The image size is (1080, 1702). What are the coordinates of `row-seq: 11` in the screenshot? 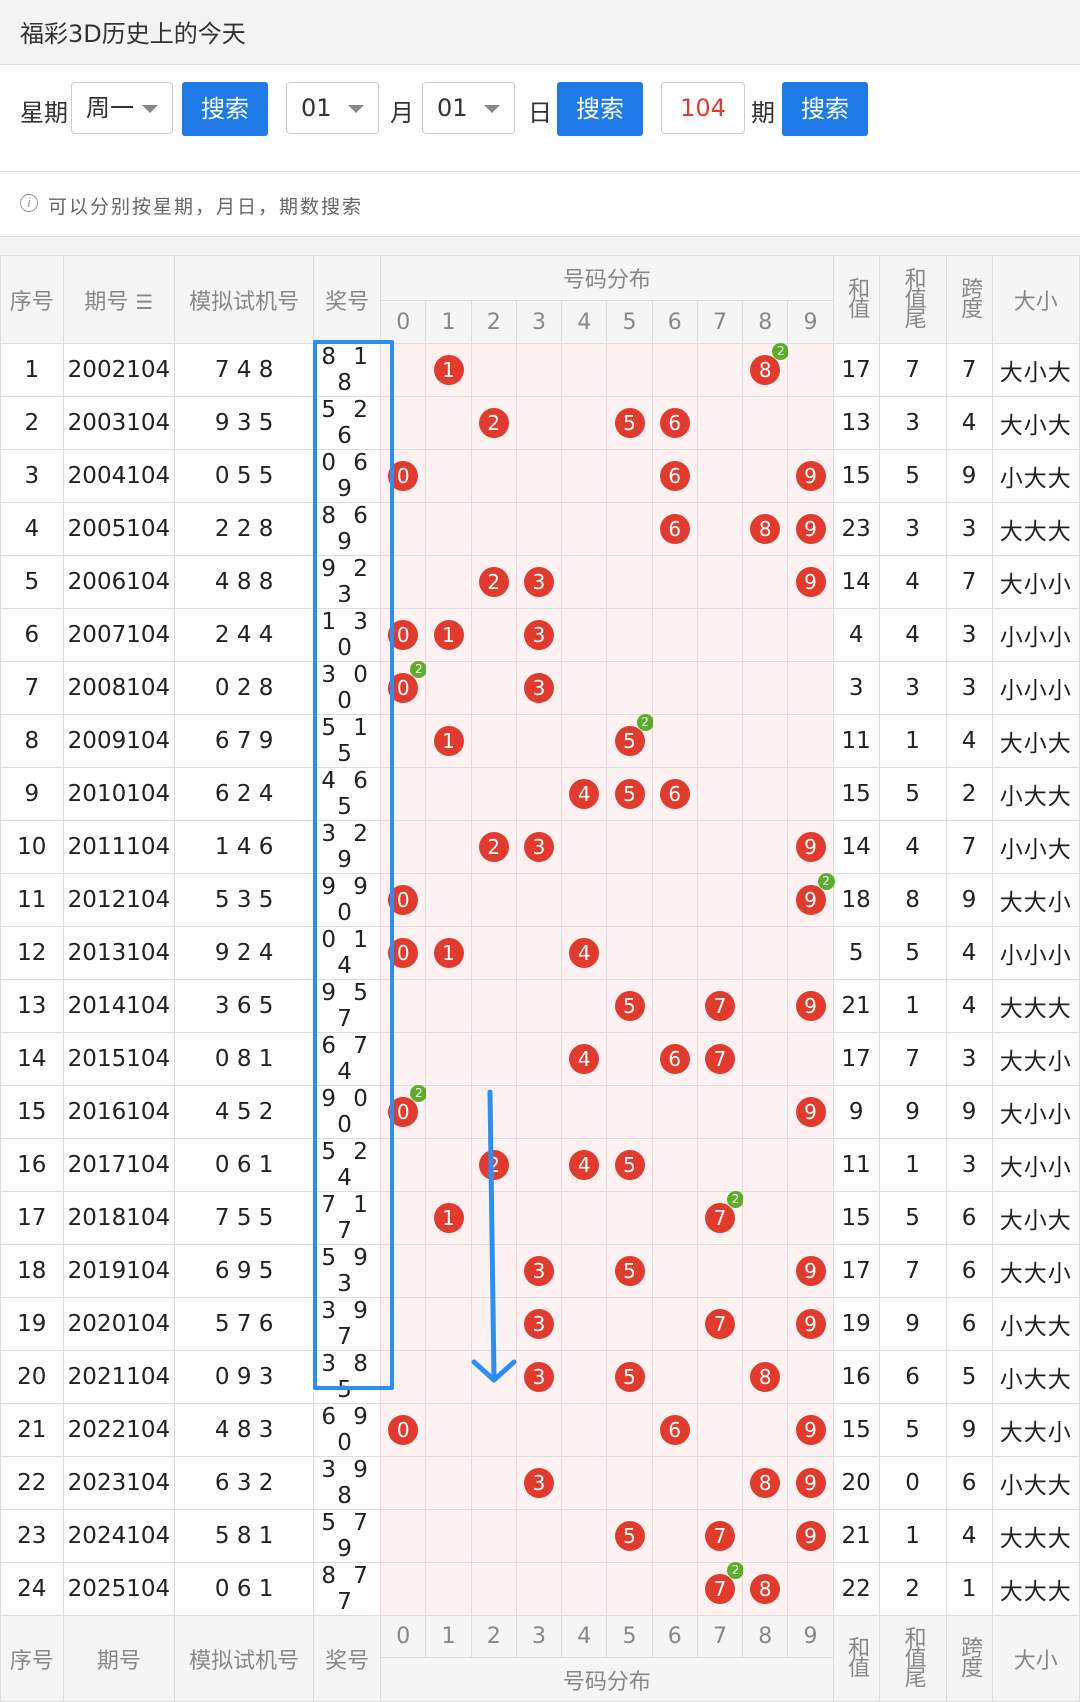 It's located at (32, 900).